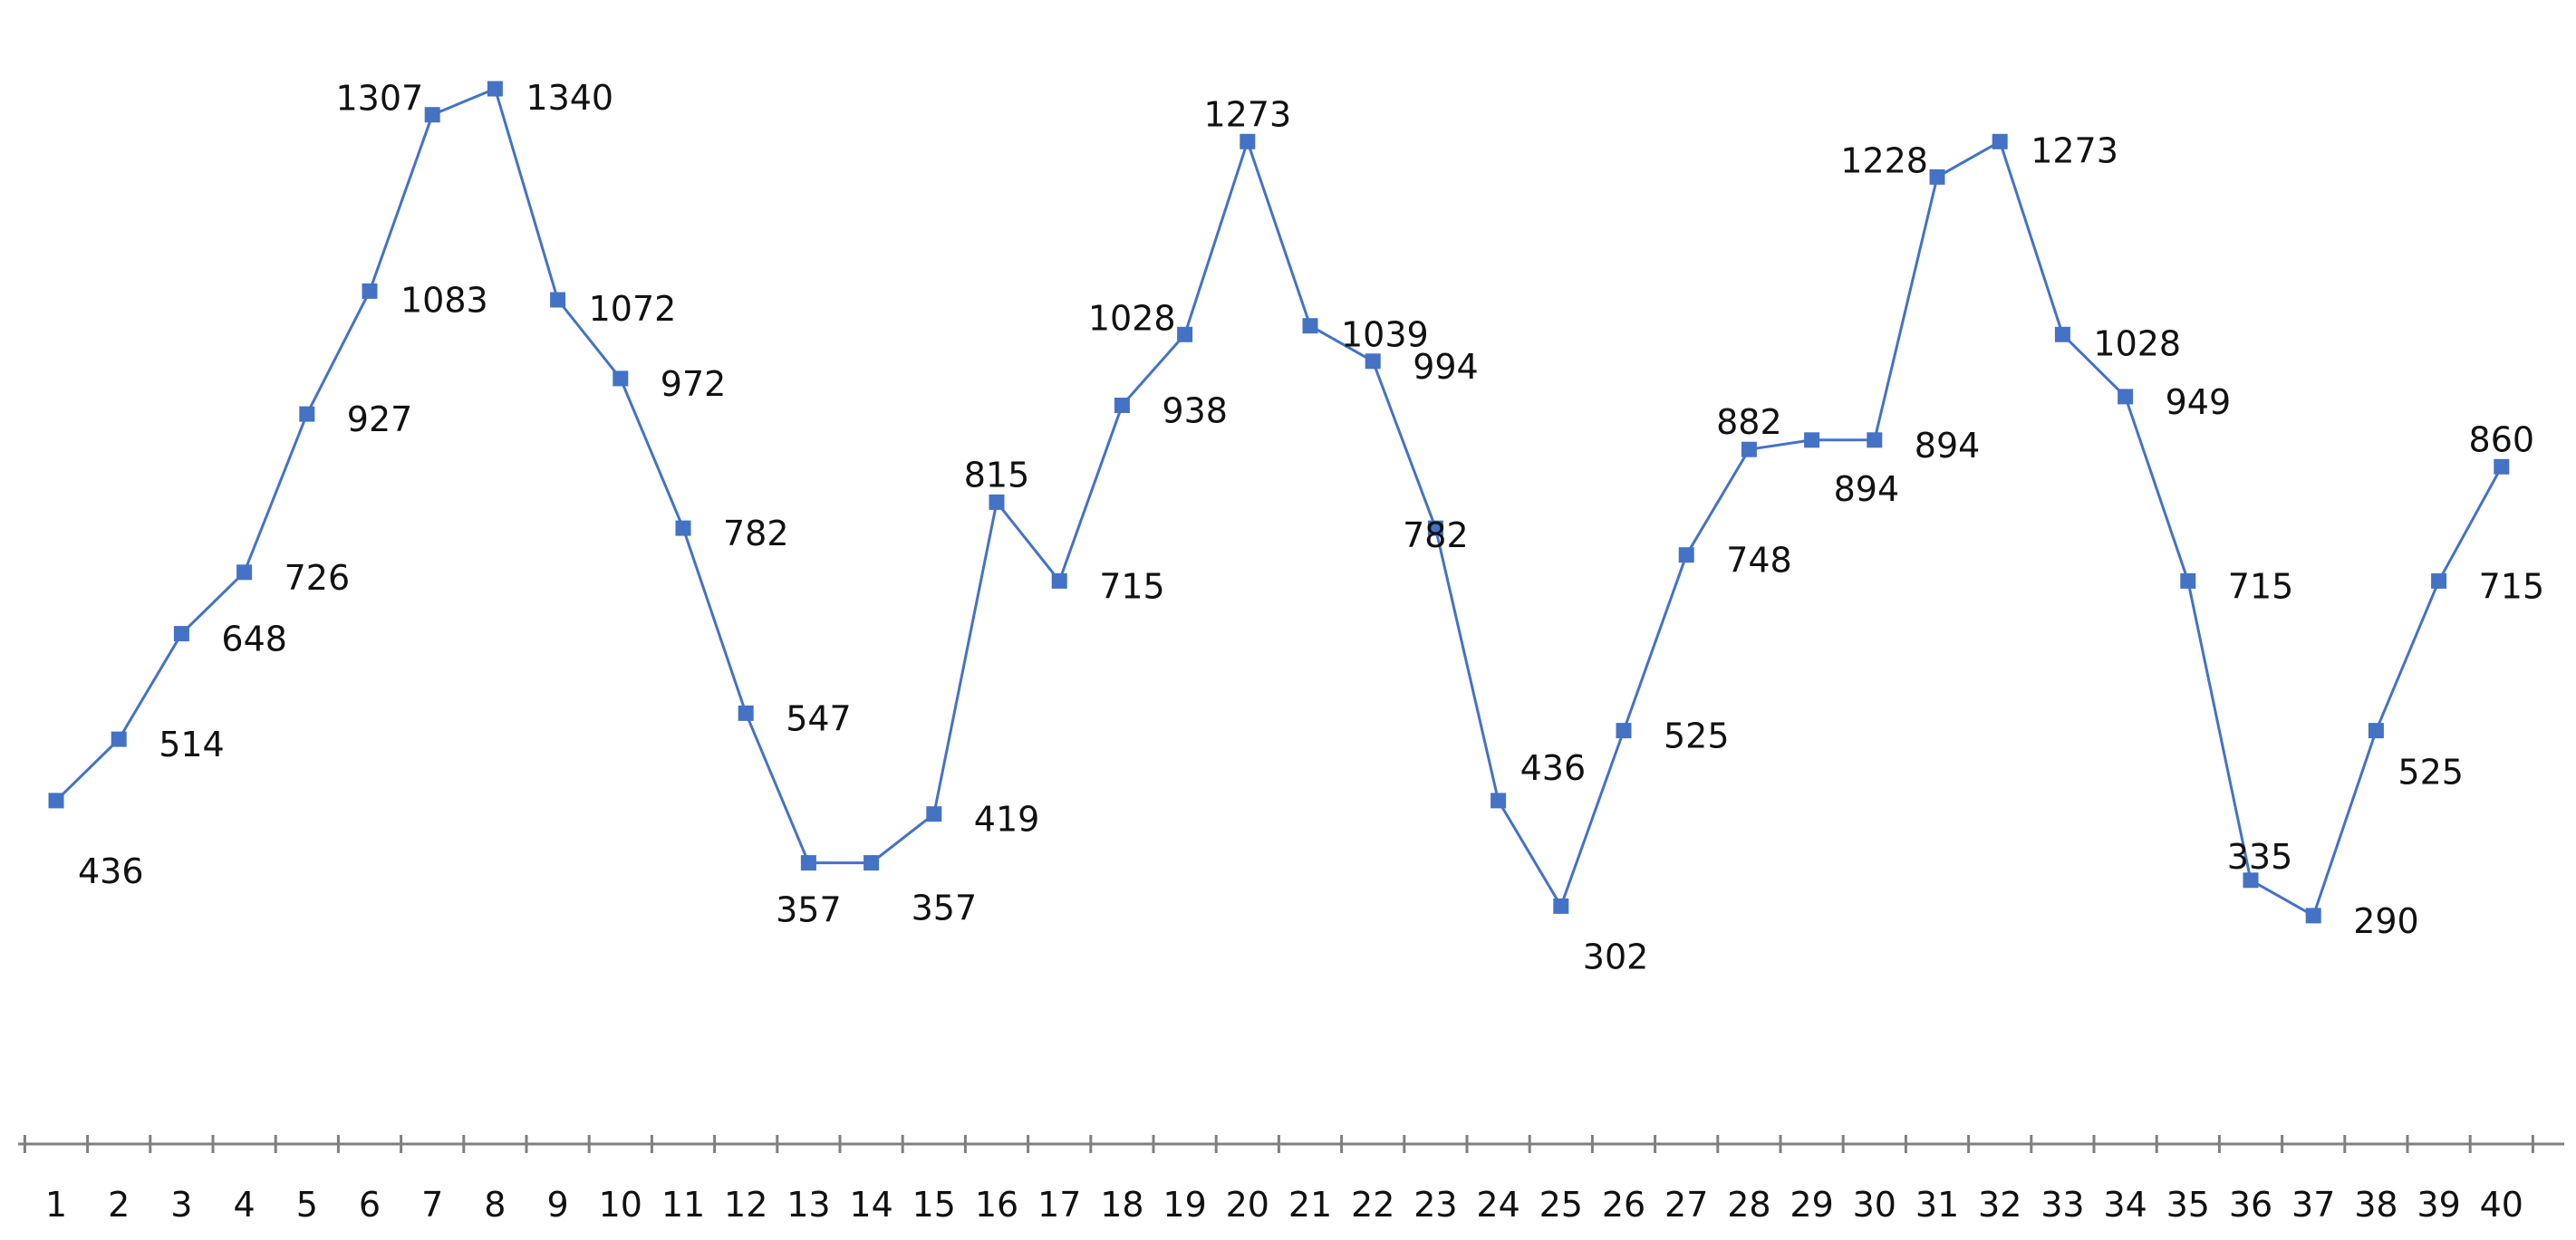  What do you see at coordinates (380, 419) in the screenshot?
I see `data-label: 927` at bounding box center [380, 419].